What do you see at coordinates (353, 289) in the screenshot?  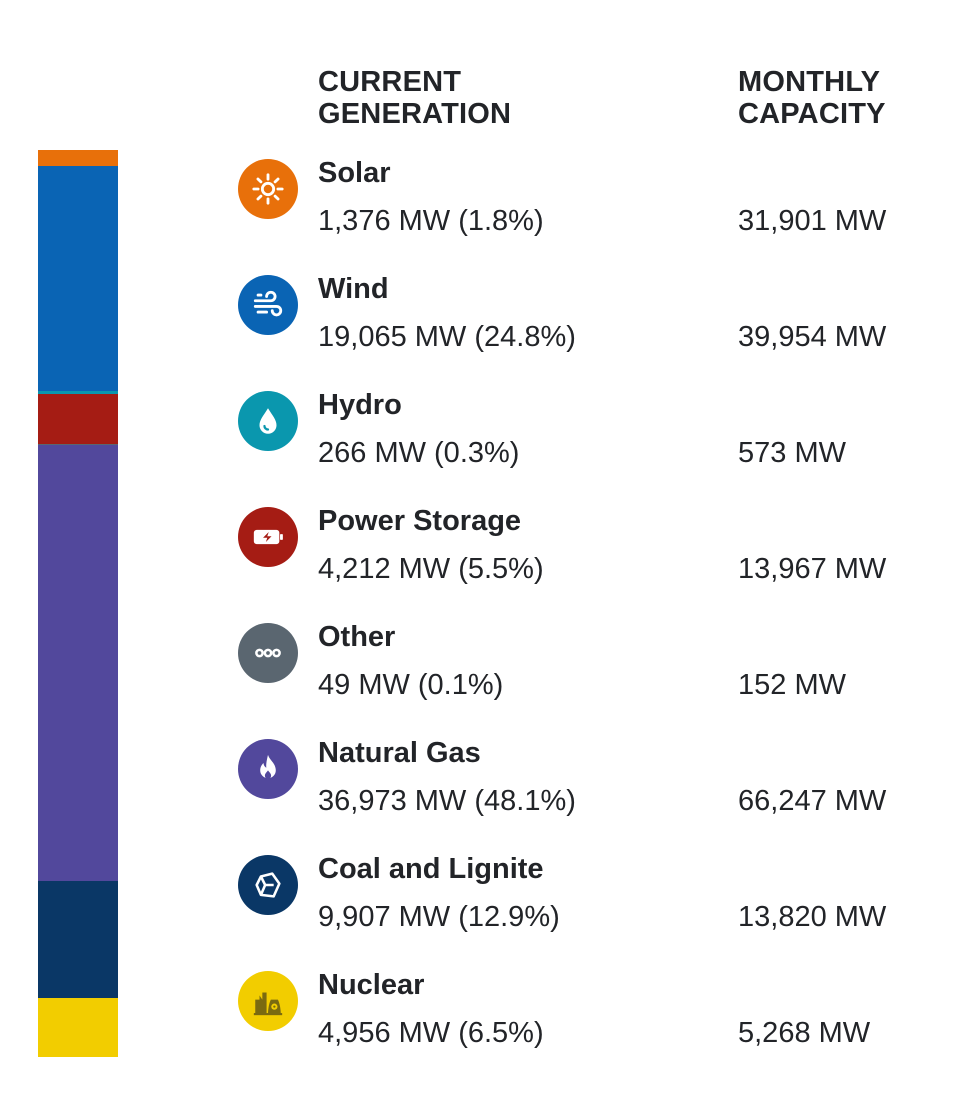 I see `source-name: Wind` at bounding box center [353, 289].